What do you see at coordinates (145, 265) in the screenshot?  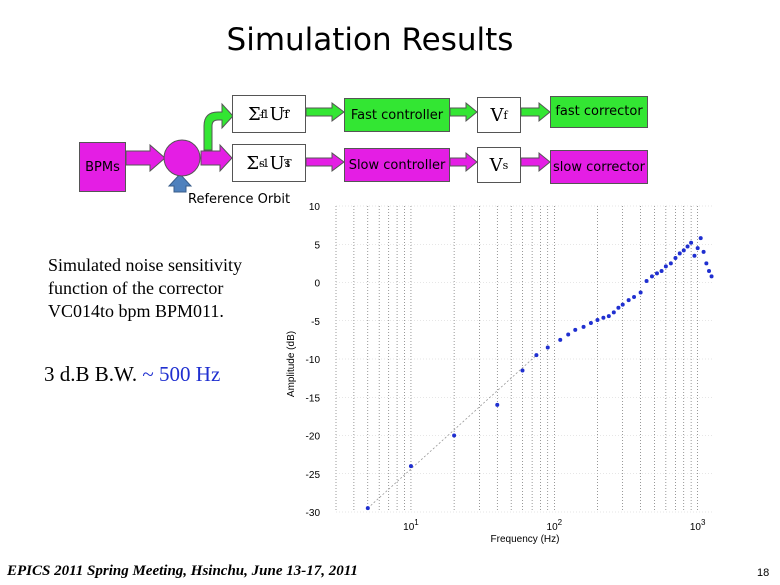 I see `description-line-1: Simulated noise sensitivity` at bounding box center [145, 265].